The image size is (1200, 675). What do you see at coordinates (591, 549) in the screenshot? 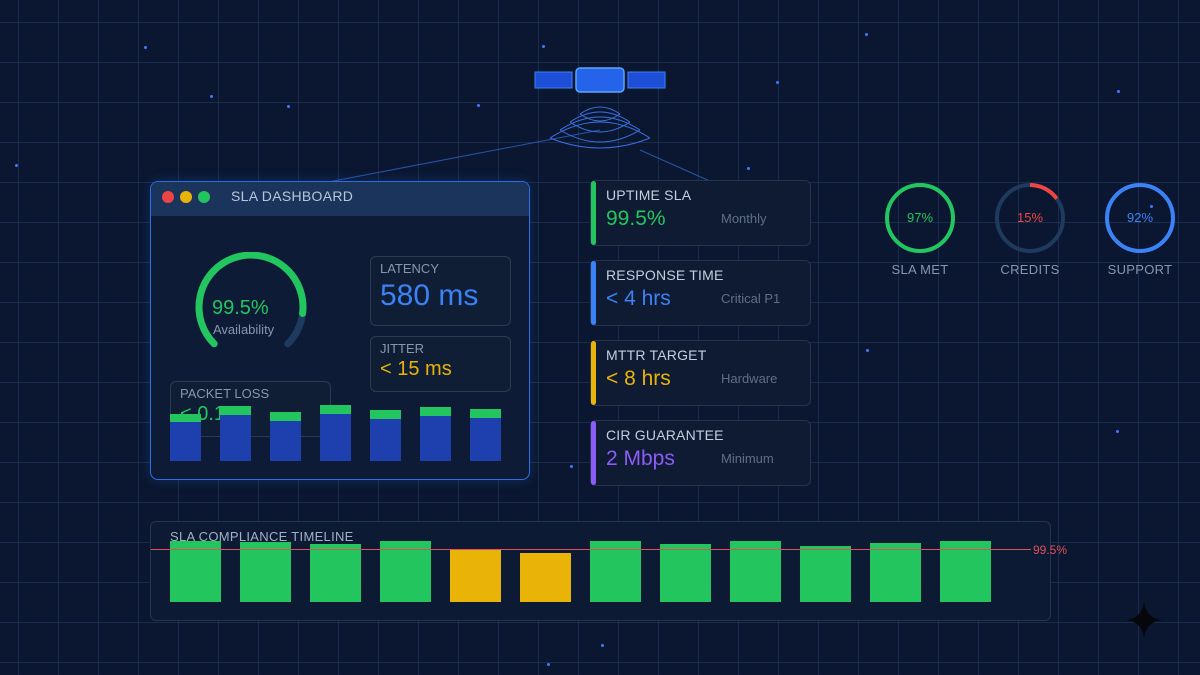
I see `target-line` at bounding box center [591, 549].